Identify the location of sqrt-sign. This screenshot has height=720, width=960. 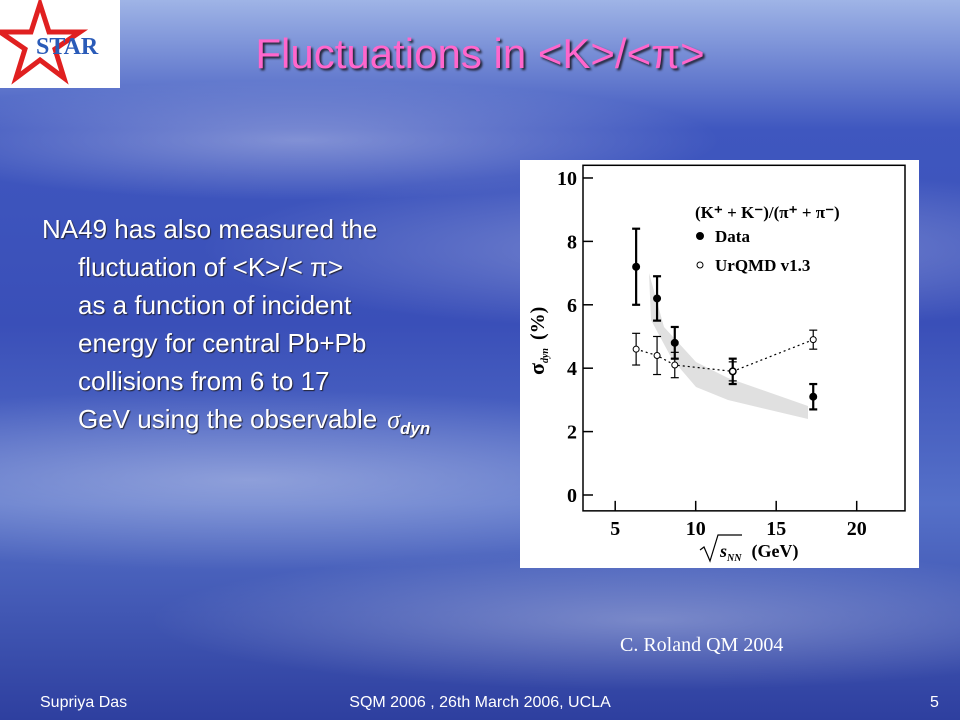
(720, 548).